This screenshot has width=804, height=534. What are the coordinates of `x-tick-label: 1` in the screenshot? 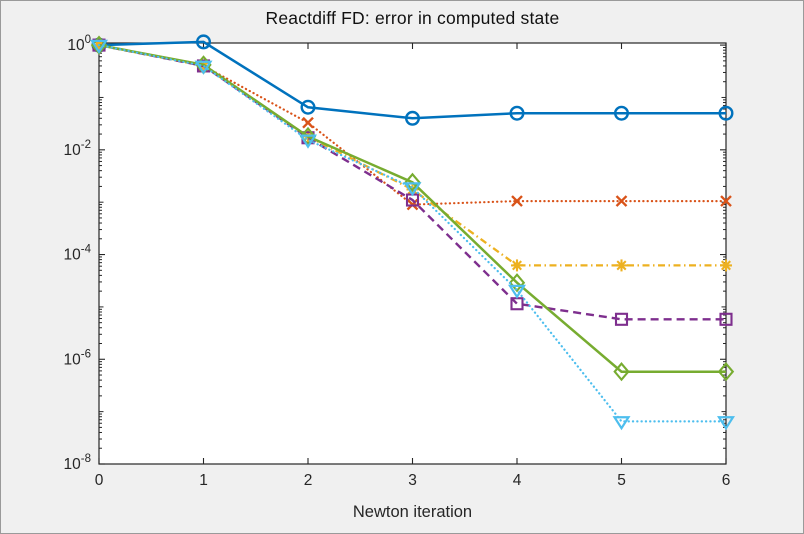 It's located at (203, 480).